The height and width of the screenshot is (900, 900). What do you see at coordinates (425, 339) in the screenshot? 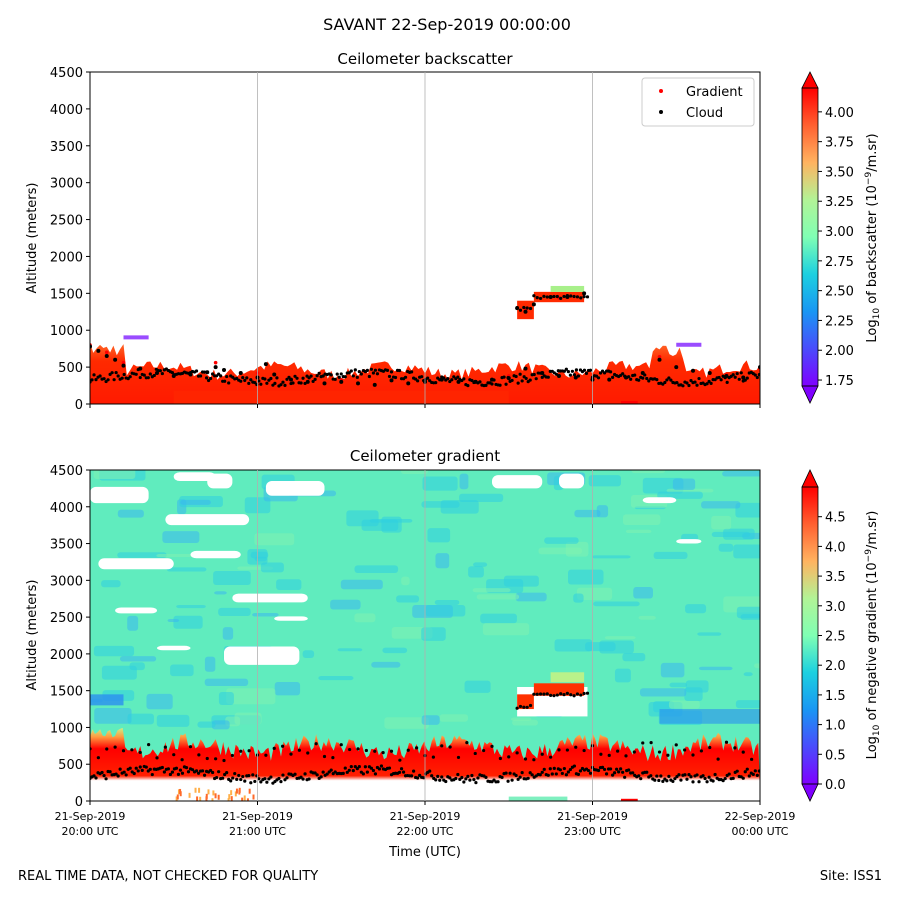
I see `backscatter-markers` at bounding box center [425, 339].